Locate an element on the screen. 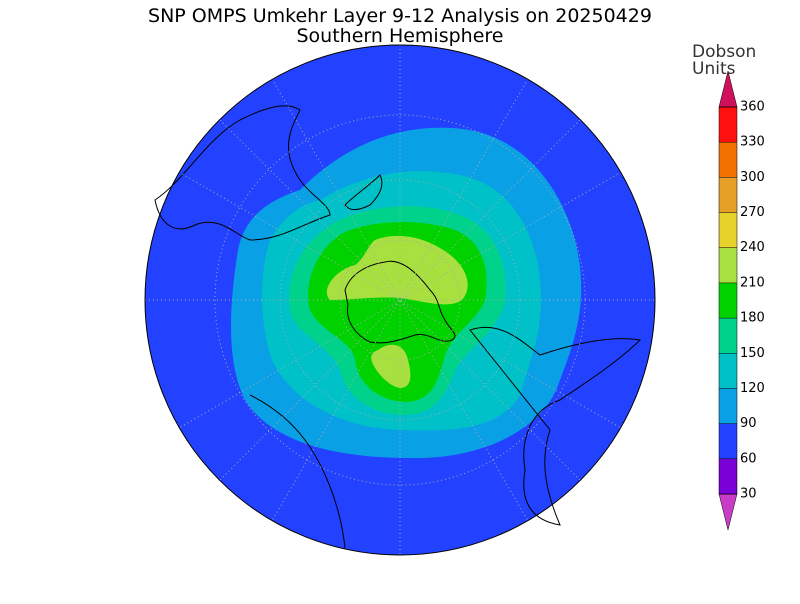 This screenshot has height=604, width=800. colorbar-label: Dobson is located at coordinates (724, 52).